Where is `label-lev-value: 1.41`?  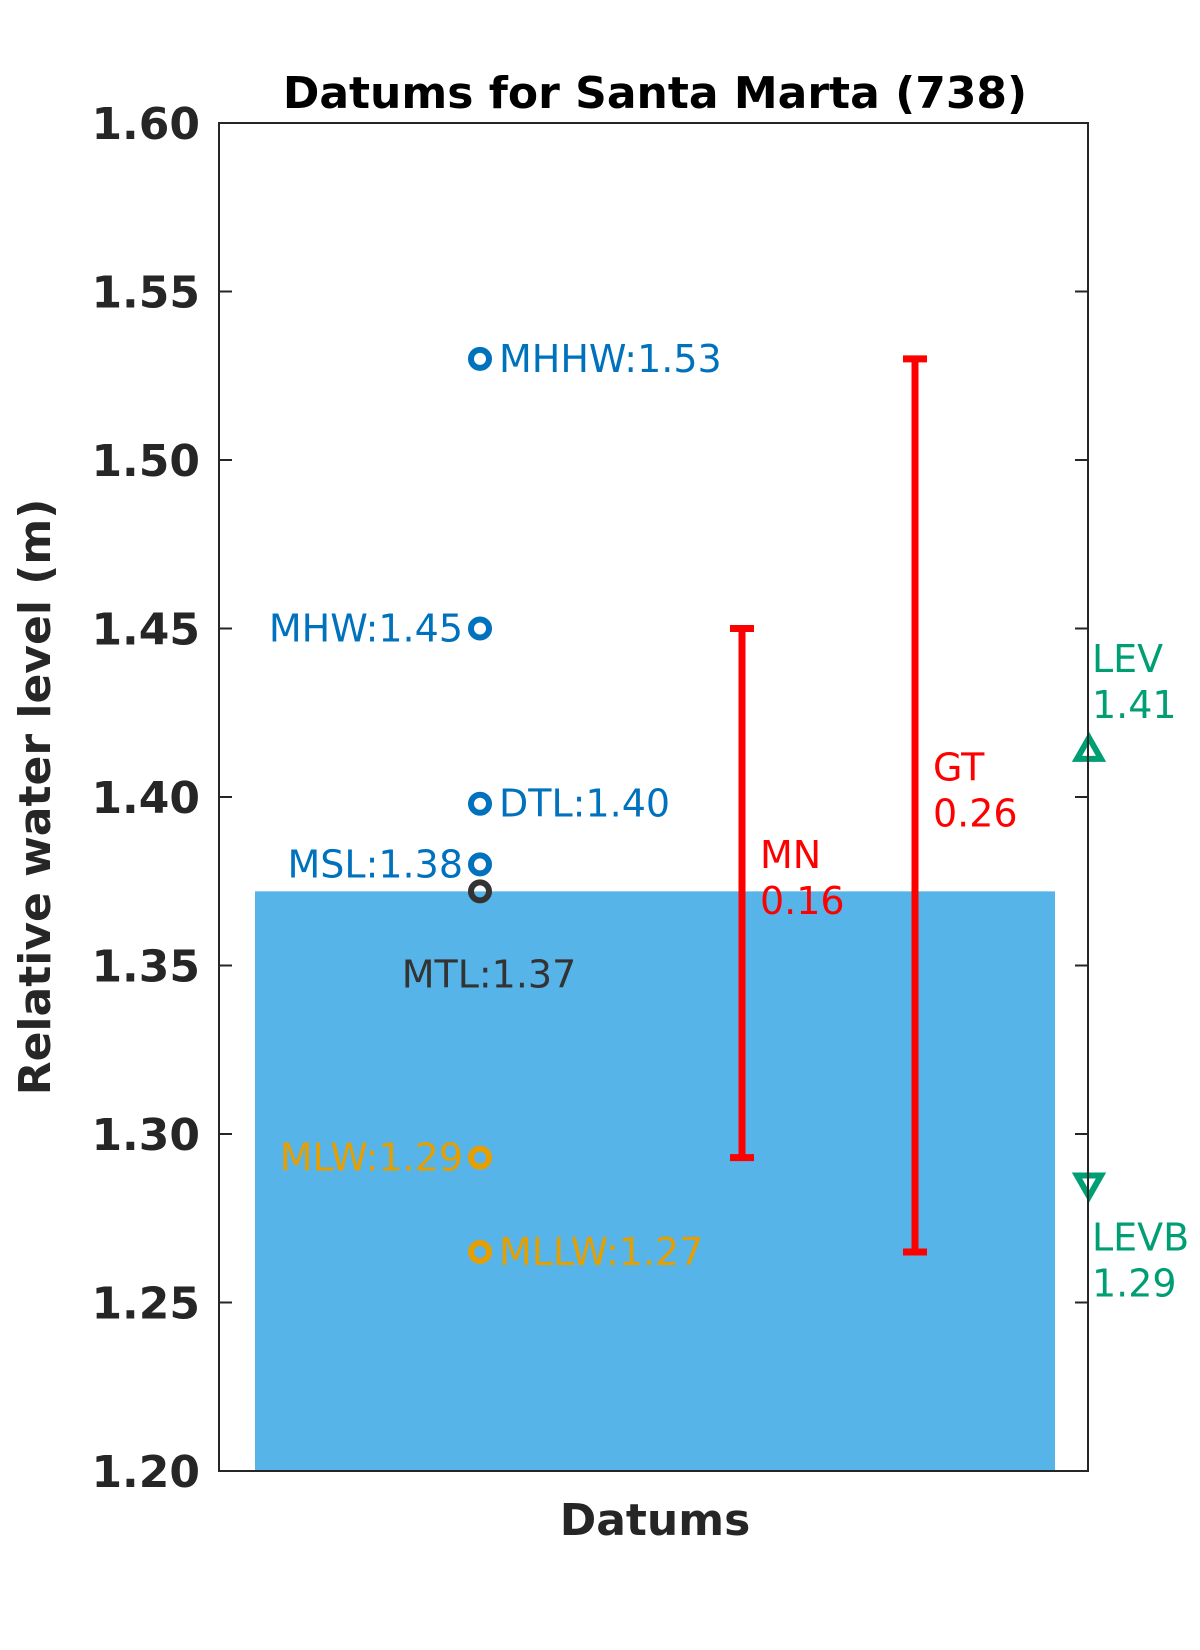 label-lev-value: 1.41 is located at coordinates (1134, 705).